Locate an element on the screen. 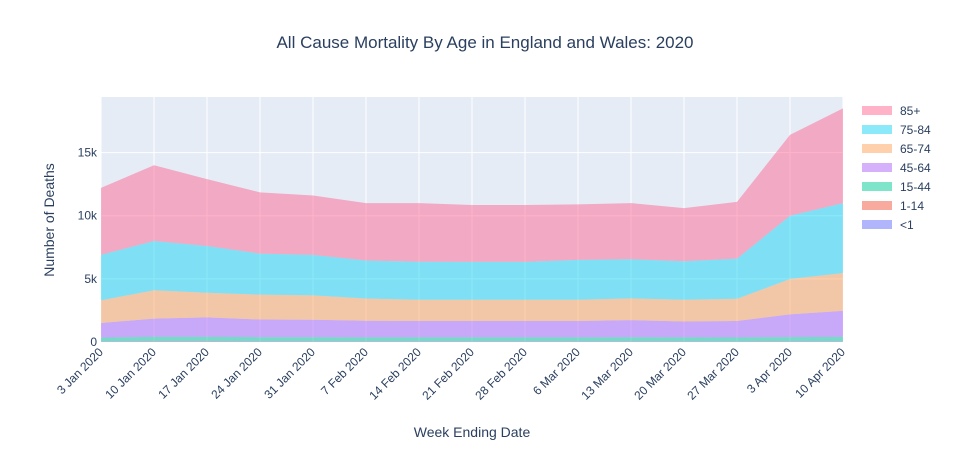 This screenshot has height=458, width=969. x-tick-label: 27 Mar 2020 is located at coordinates (713, 374).